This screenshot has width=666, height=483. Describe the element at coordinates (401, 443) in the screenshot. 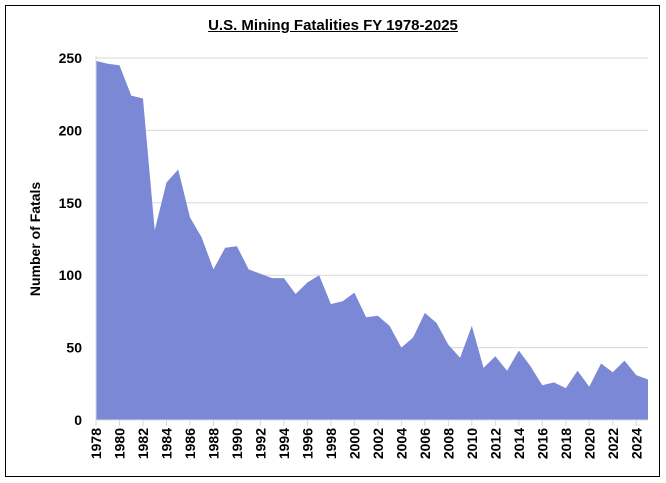

I see `x-tick-label: 2004` at that location.